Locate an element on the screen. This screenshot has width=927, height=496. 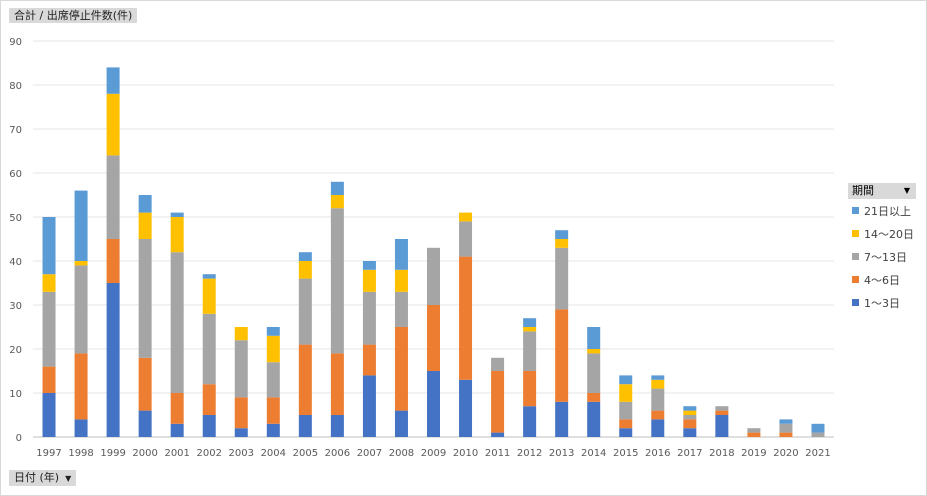
legend-filter-button: 期間 ▼ is located at coordinates (882, 191).